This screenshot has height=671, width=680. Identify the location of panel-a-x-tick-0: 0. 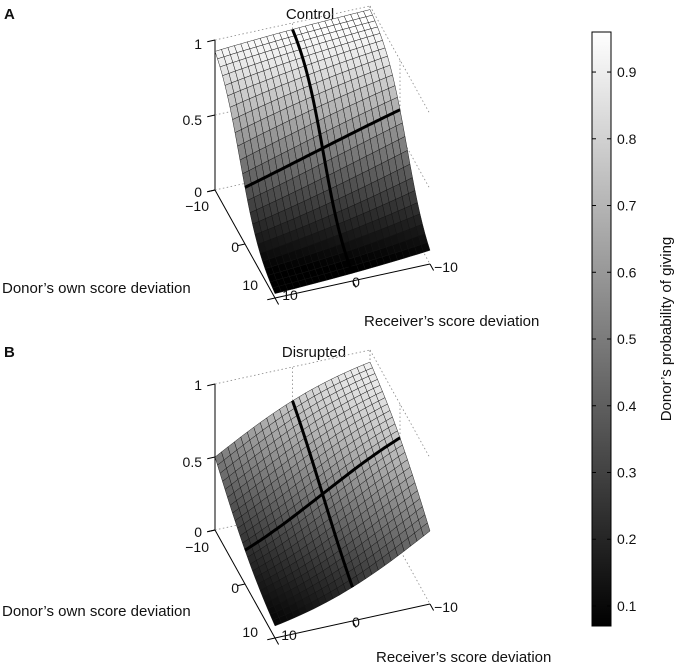
(235, 247).